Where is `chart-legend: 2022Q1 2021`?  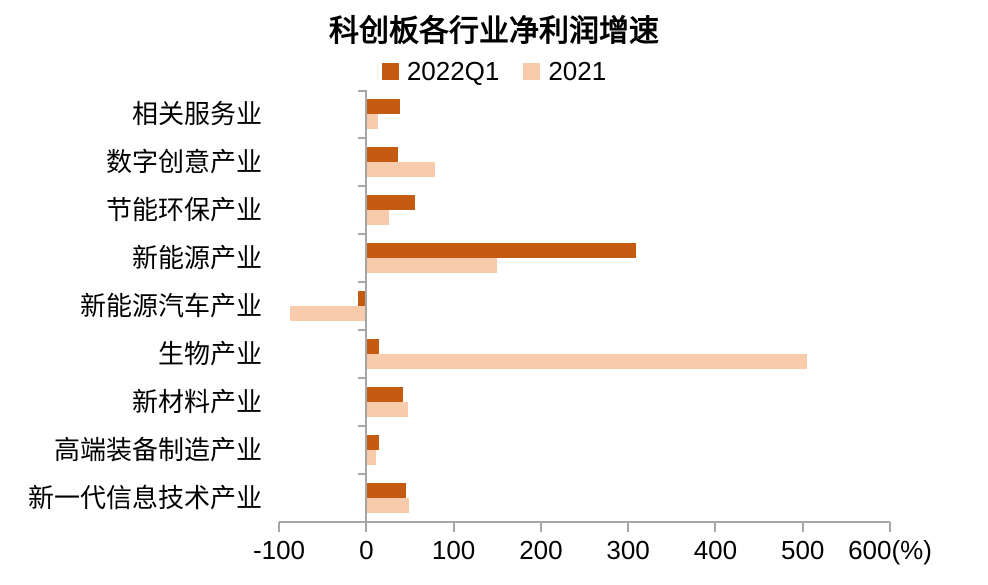
chart-legend: 2022Q1 2021 is located at coordinates (494, 71).